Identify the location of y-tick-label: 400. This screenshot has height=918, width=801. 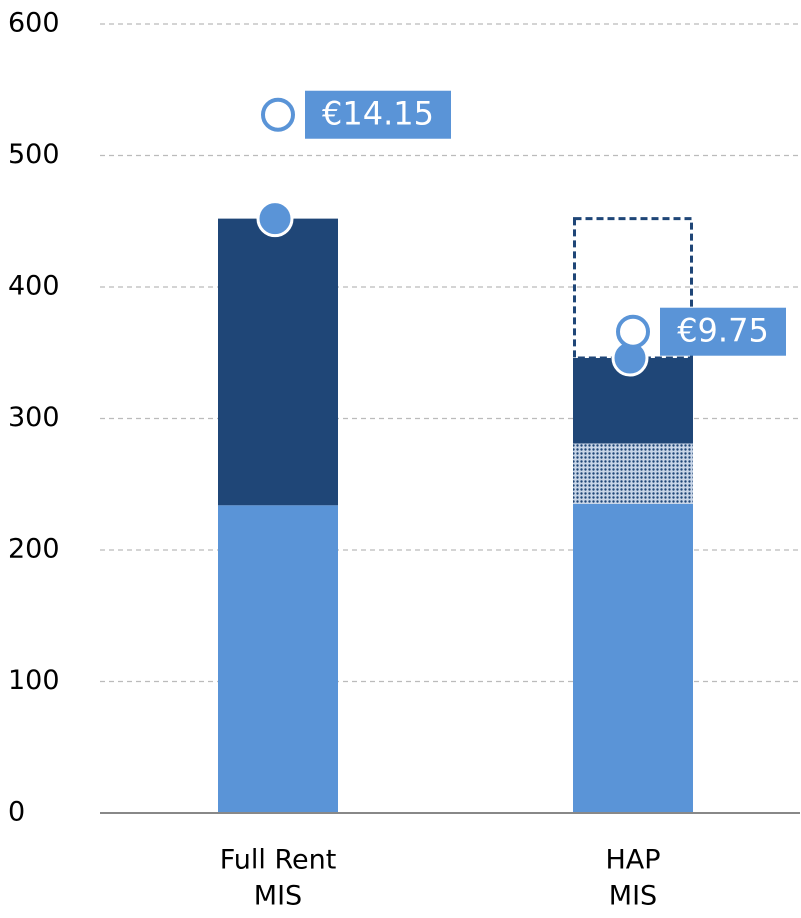
(34, 286).